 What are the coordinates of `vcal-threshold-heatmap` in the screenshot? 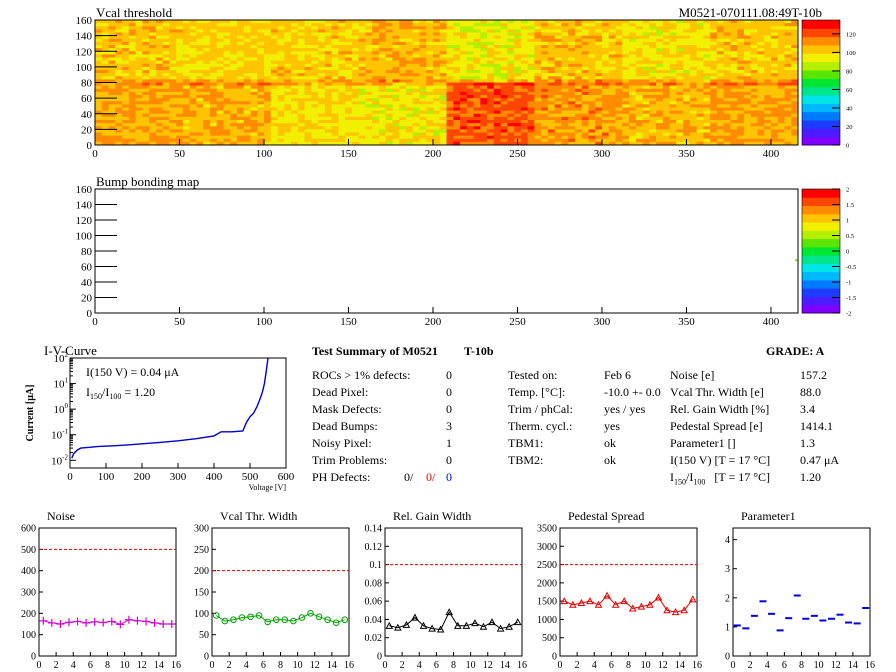 It's located at (447, 83).